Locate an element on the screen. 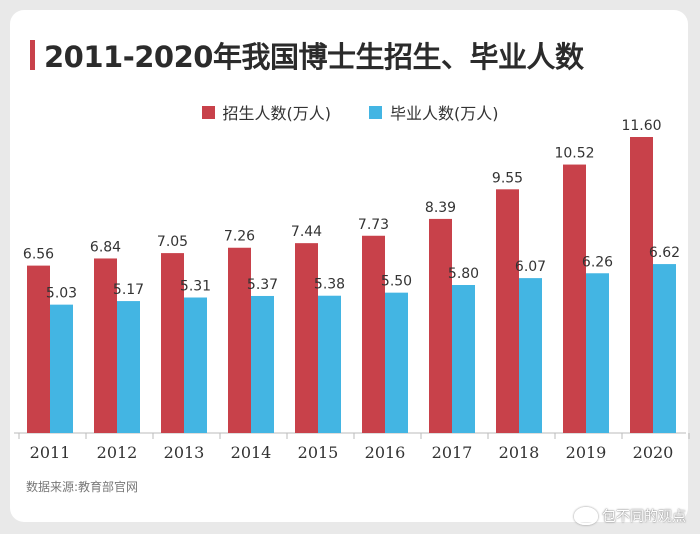 The width and height of the screenshot is (700, 534). bar-enroll-2016 is located at coordinates (373, 334).